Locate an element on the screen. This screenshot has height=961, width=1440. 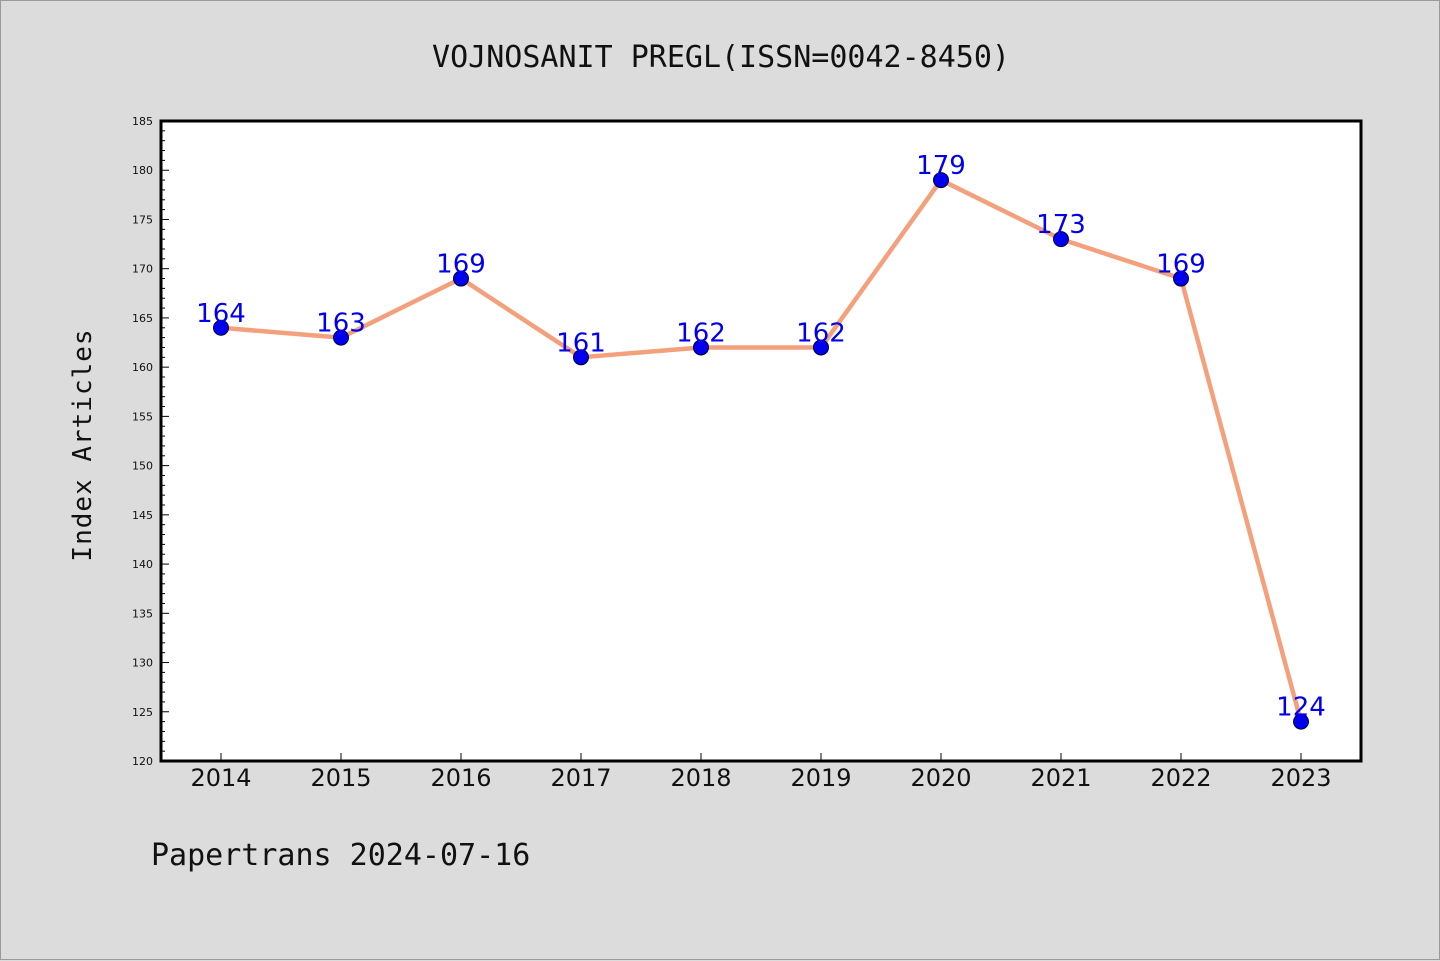
y-tick-label: 155 is located at coordinates (142, 416).